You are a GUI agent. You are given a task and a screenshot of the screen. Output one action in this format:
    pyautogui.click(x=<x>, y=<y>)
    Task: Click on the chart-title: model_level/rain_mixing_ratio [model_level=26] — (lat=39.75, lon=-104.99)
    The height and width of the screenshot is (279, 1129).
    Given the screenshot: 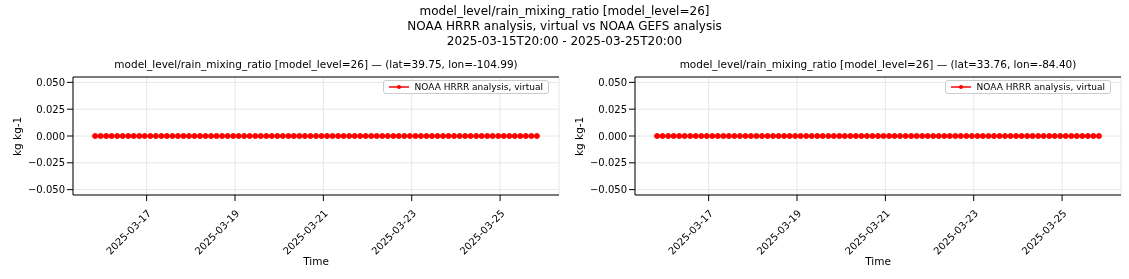 What is the action you would take?
    pyautogui.click(x=316, y=64)
    